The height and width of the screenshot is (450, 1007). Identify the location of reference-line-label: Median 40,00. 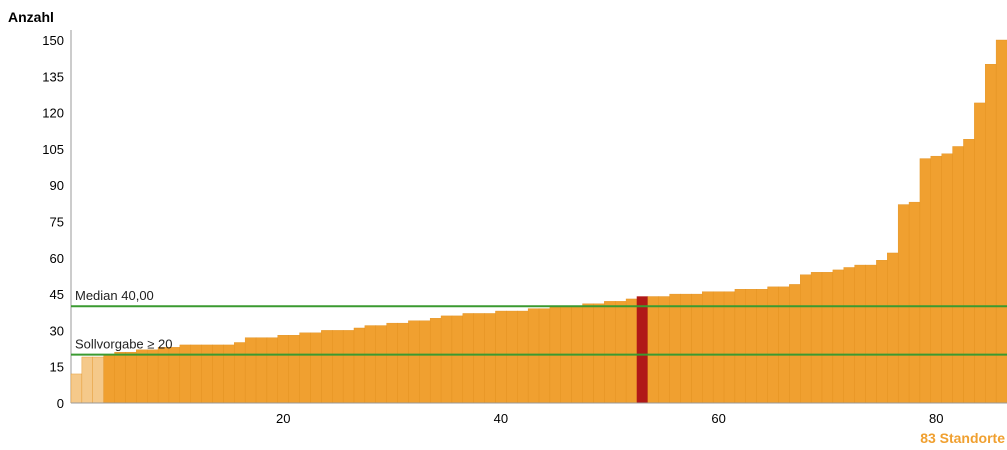
(114, 295).